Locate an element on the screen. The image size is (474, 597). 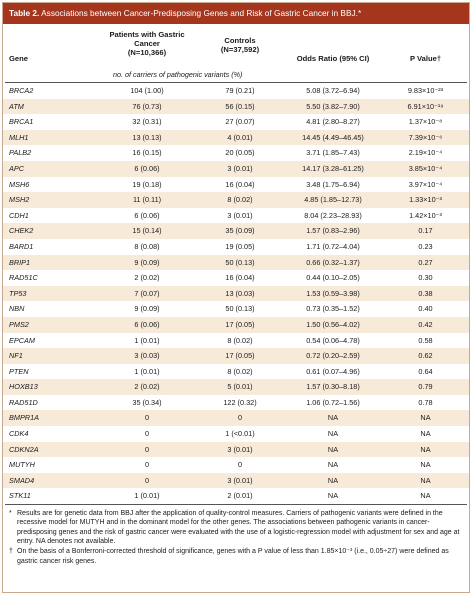
cell-gene: APC is located at coordinates (17, 168).